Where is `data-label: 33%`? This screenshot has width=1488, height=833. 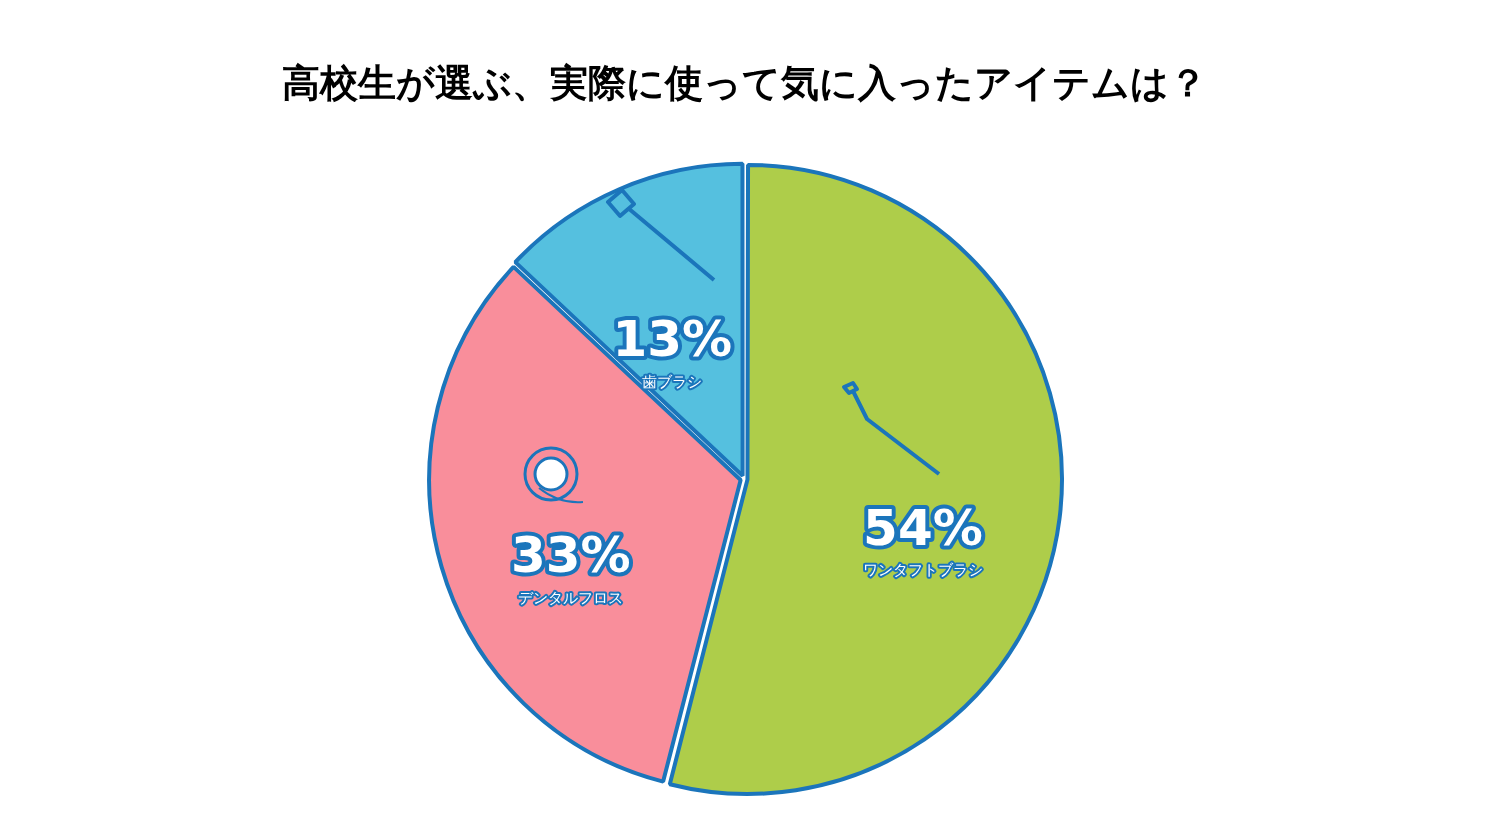
data-label: 33% is located at coordinates (570, 555).